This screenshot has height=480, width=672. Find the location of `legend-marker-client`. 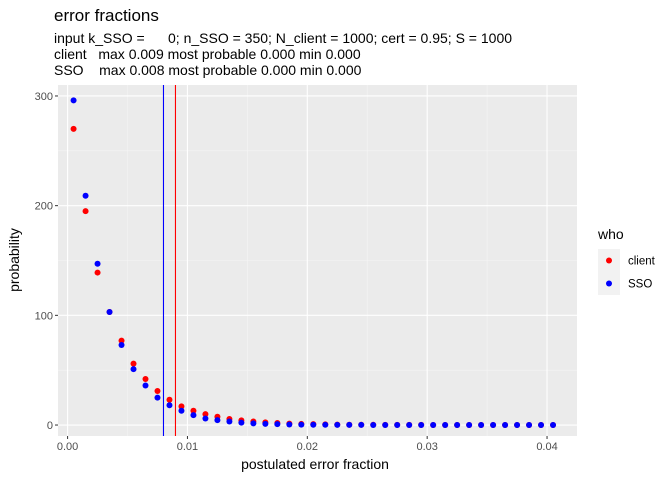

legend-marker-client is located at coordinates (609, 260).